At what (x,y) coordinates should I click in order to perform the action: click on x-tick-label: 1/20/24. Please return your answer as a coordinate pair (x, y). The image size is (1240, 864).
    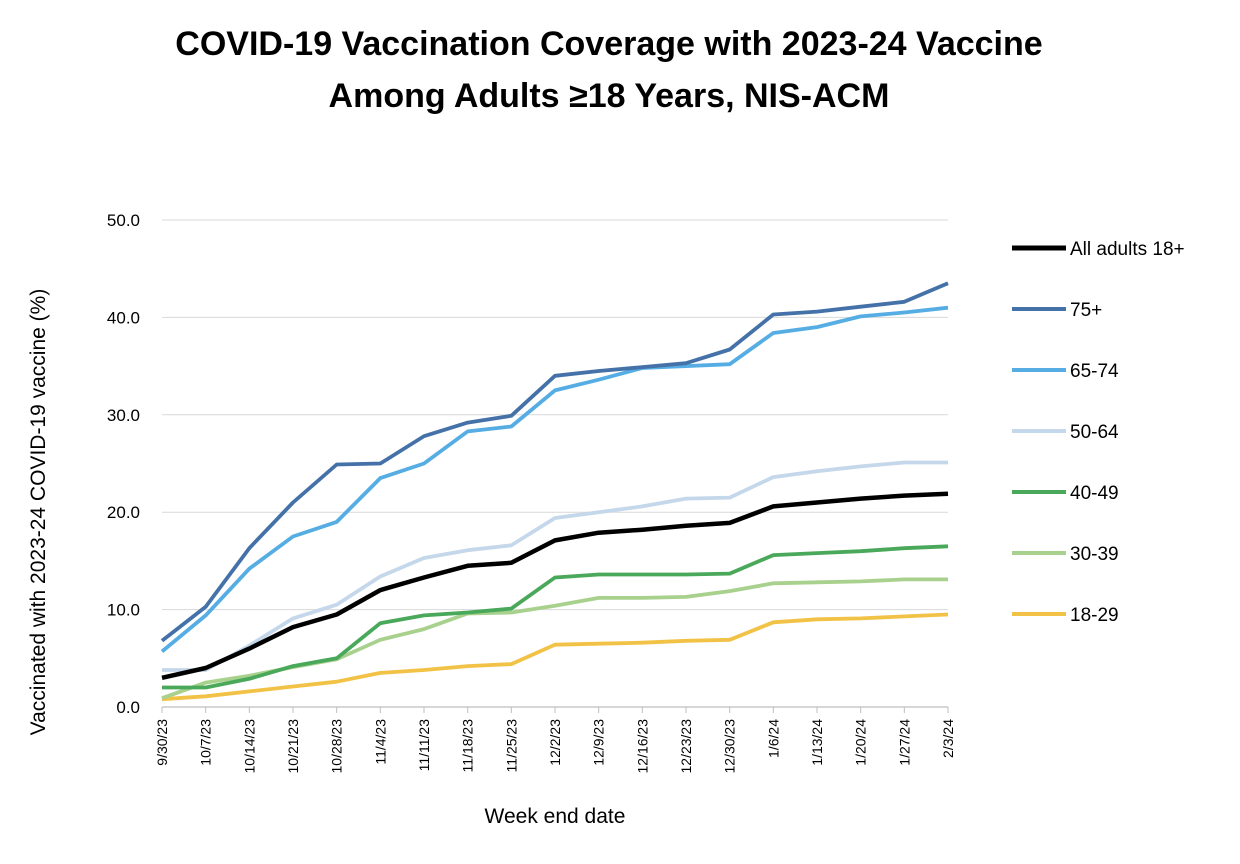
    Looking at the image, I should click on (861, 742).